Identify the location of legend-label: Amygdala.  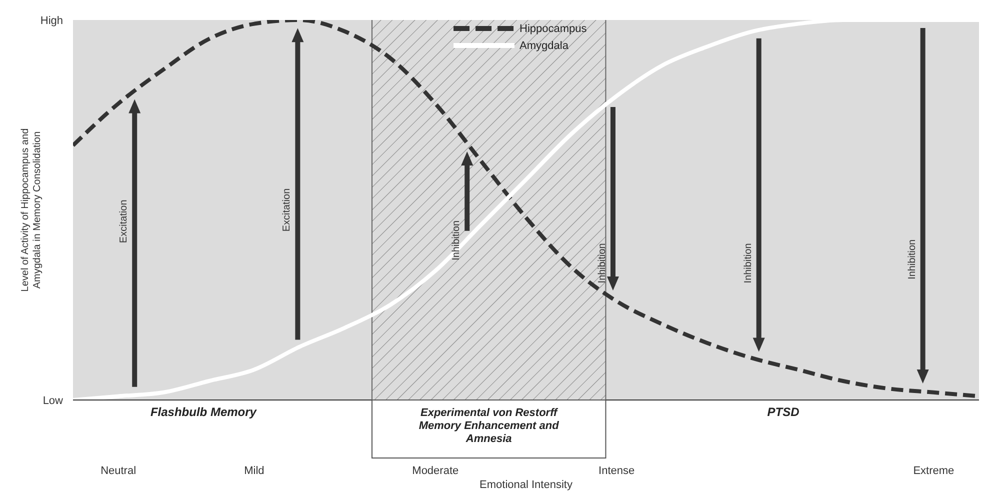
(545, 46).